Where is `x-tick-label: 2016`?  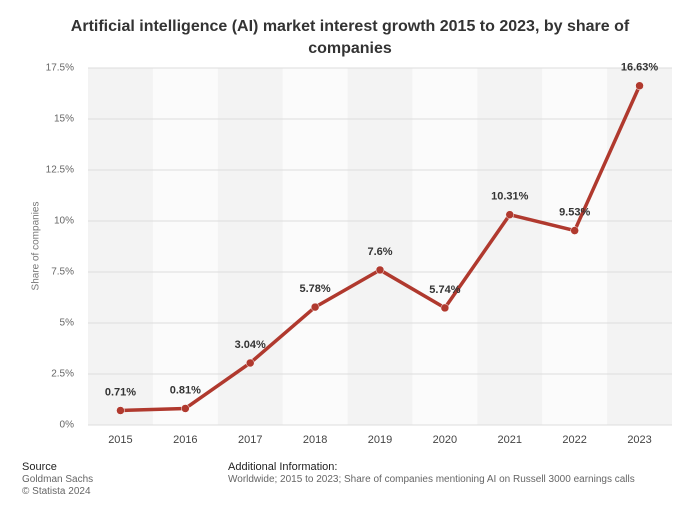
x-tick-label: 2016 is located at coordinates (185, 440).